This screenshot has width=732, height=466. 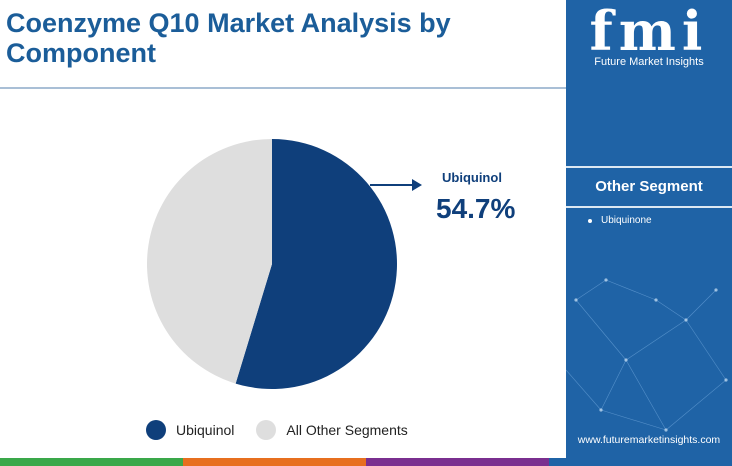 I want to click on logo-subtitle: Future Market Insights, so click(x=649, y=62).